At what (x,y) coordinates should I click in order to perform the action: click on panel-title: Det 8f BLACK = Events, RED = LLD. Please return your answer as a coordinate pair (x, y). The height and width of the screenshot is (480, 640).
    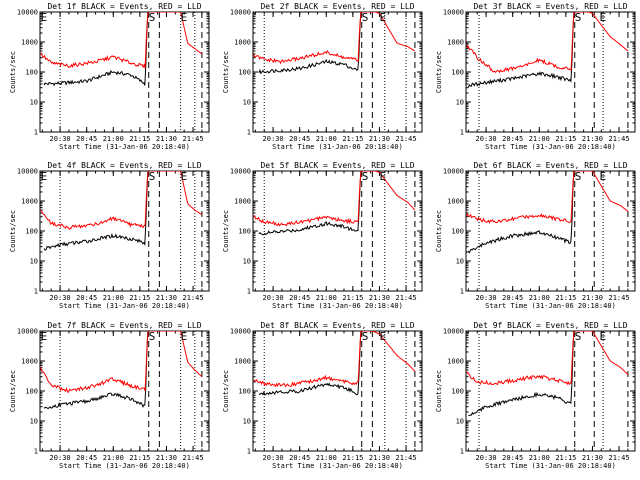
    Looking at the image, I should click on (337, 325).